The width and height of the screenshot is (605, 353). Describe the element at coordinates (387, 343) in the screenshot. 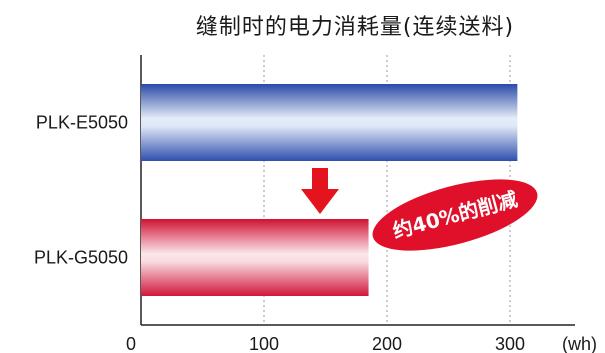

I see `x-tick-label-200: 200` at that location.